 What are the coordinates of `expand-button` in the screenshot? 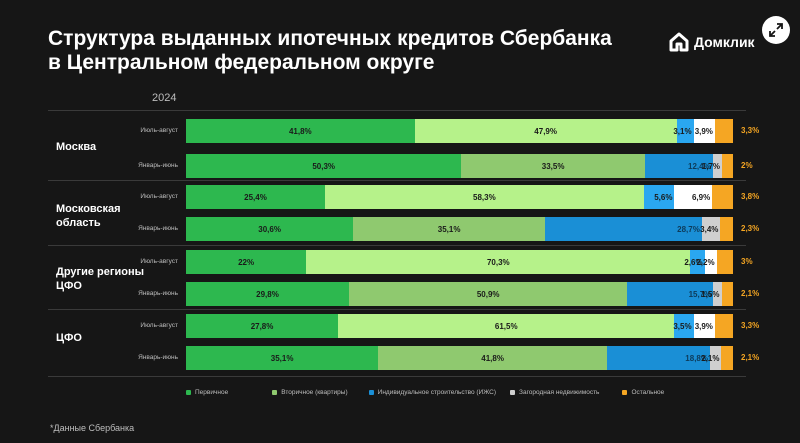 It's located at (776, 30).